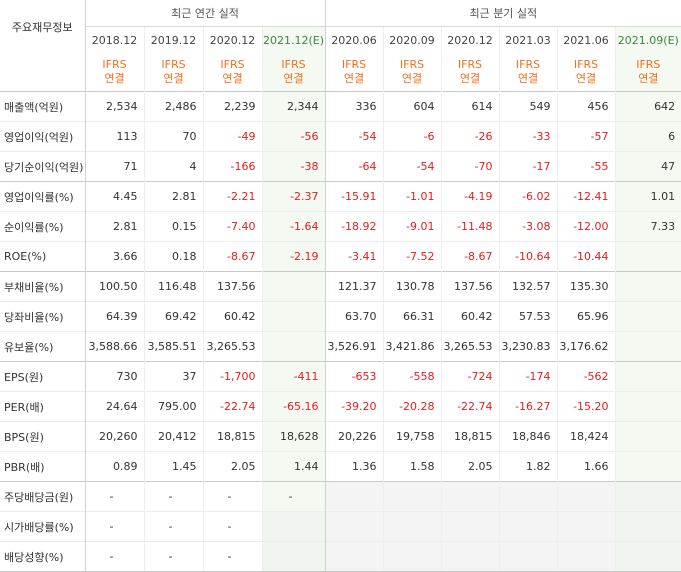 The image size is (681, 572). What do you see at coordinates (42, 406) in the screenshot?
I see `row-label: PER(배)` at bounding box center [42, 406].